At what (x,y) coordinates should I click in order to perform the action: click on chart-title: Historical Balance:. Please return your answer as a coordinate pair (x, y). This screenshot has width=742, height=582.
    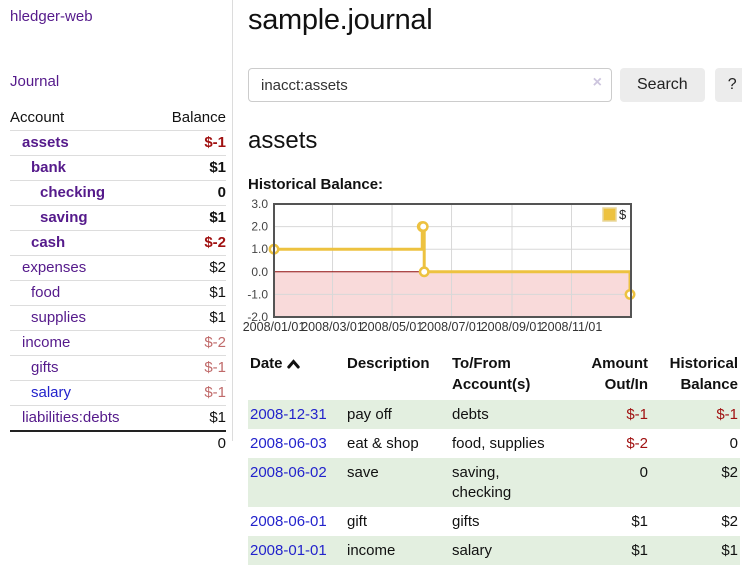
    Looking at the image, I should click on (316, 184).